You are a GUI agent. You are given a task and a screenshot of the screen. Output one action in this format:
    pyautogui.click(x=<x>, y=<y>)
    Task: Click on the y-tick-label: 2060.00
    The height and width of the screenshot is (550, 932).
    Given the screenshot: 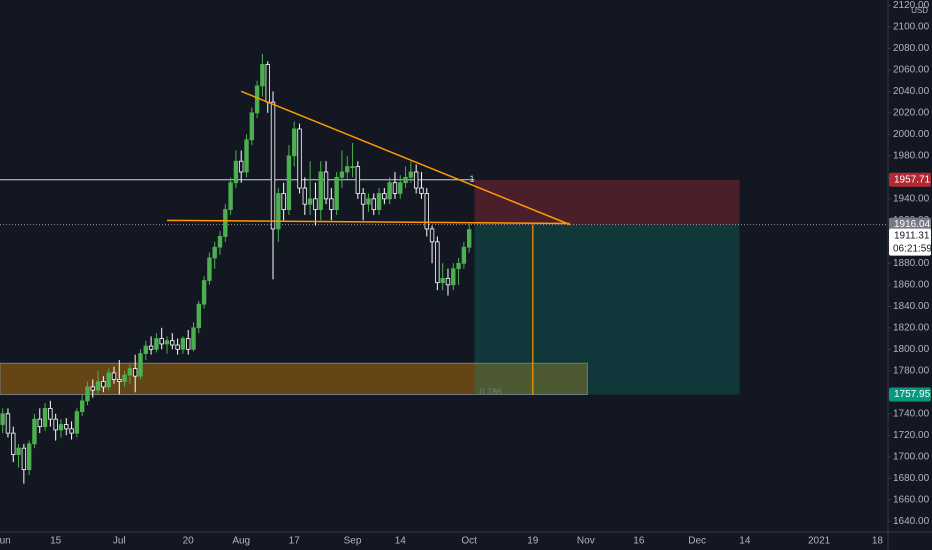 What is the action you would take?
    pyautogui.click(x=911, y=69)
    